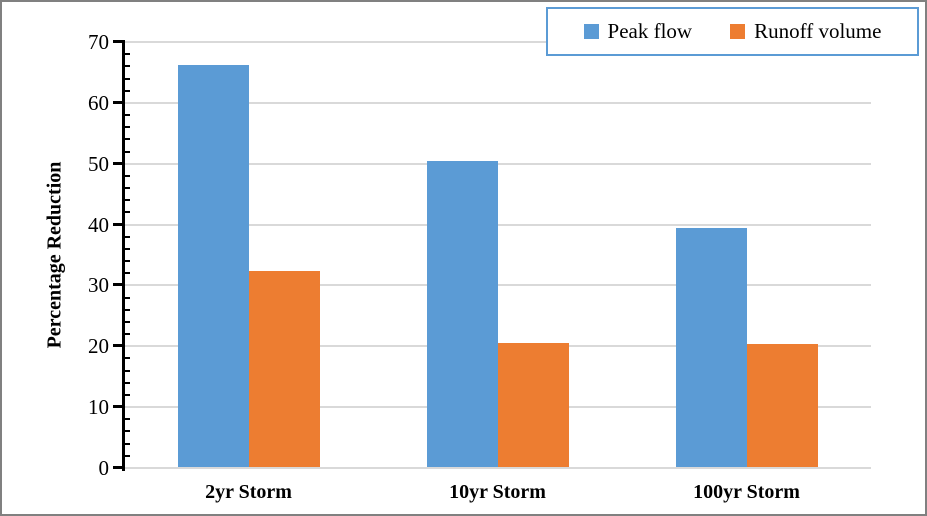  I want to click on y-axis-title: Percentage Reduction, so click(54, 255).